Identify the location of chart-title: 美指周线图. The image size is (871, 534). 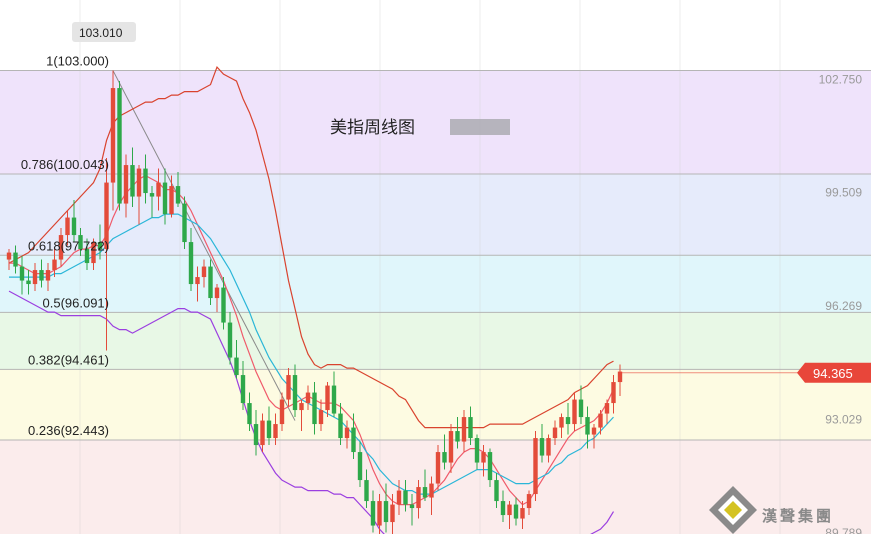
(372, 127).